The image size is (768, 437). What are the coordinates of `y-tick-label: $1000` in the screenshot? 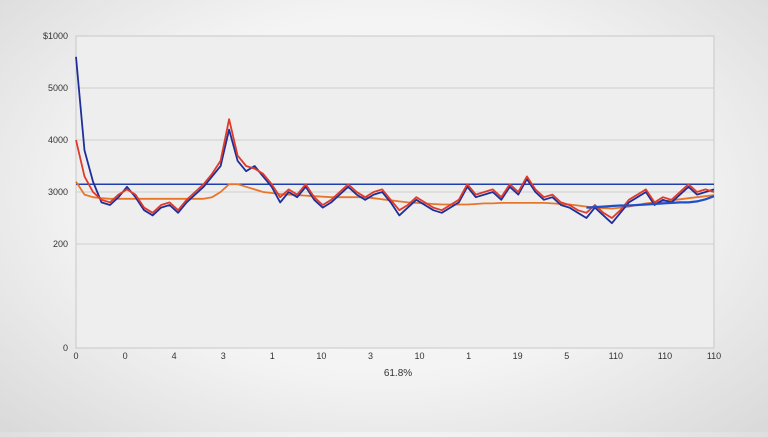 It's located at (55, 36).